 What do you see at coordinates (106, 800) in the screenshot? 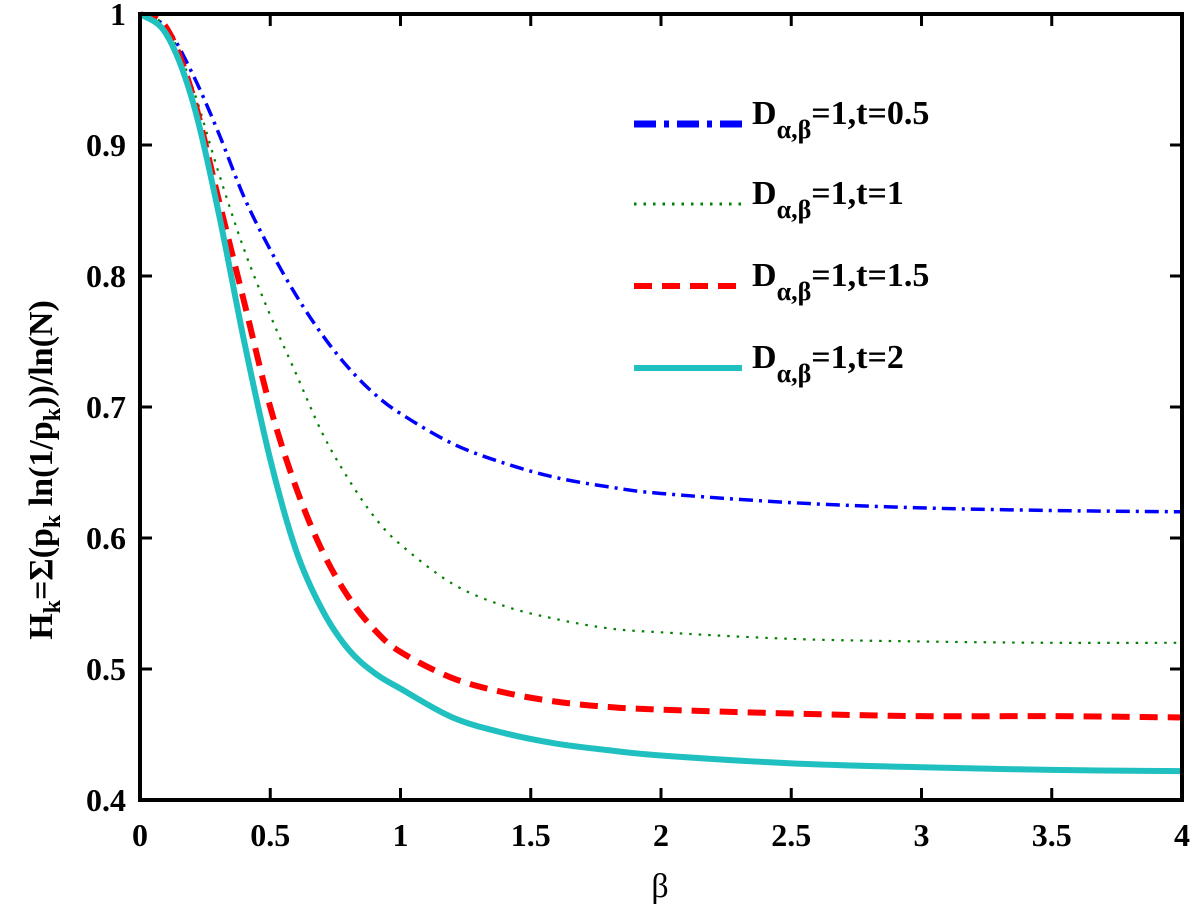
I see `y-tick-label: 0.4` at bounding box center [106, 800].